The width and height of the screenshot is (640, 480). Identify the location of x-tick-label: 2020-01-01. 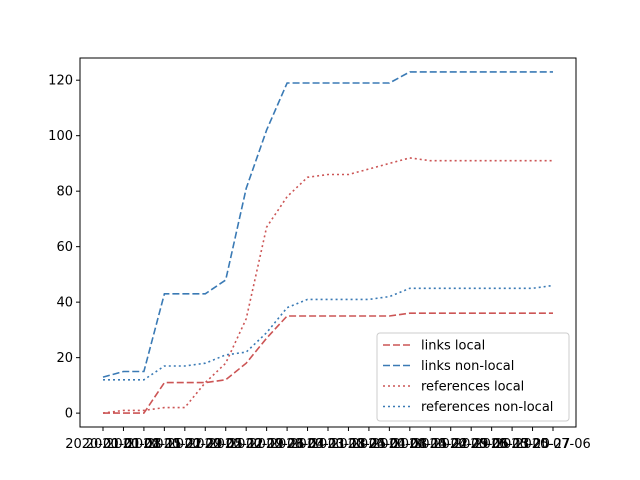
(103, 444).